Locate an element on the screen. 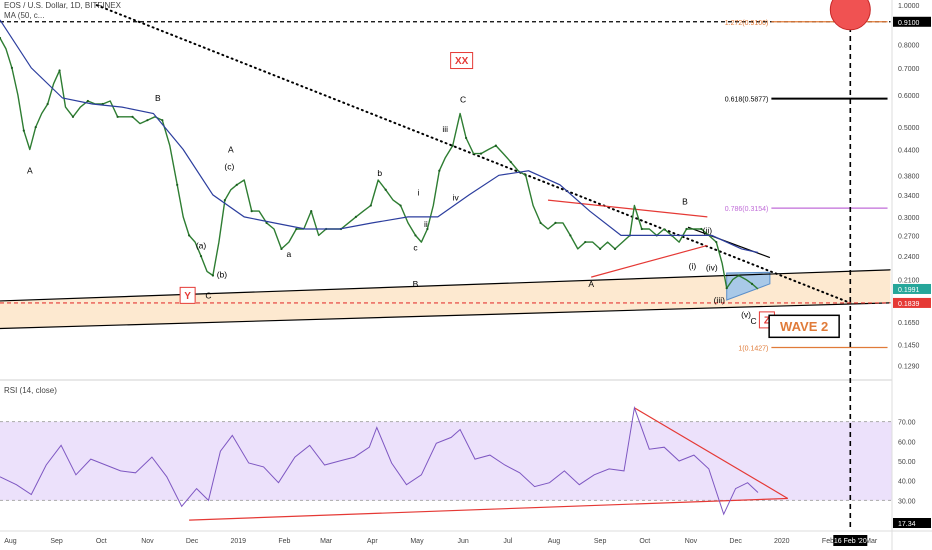 This screenshot has height=550, width=932. price-badge-label: 0.1839 is located at coordinates (909, 304).